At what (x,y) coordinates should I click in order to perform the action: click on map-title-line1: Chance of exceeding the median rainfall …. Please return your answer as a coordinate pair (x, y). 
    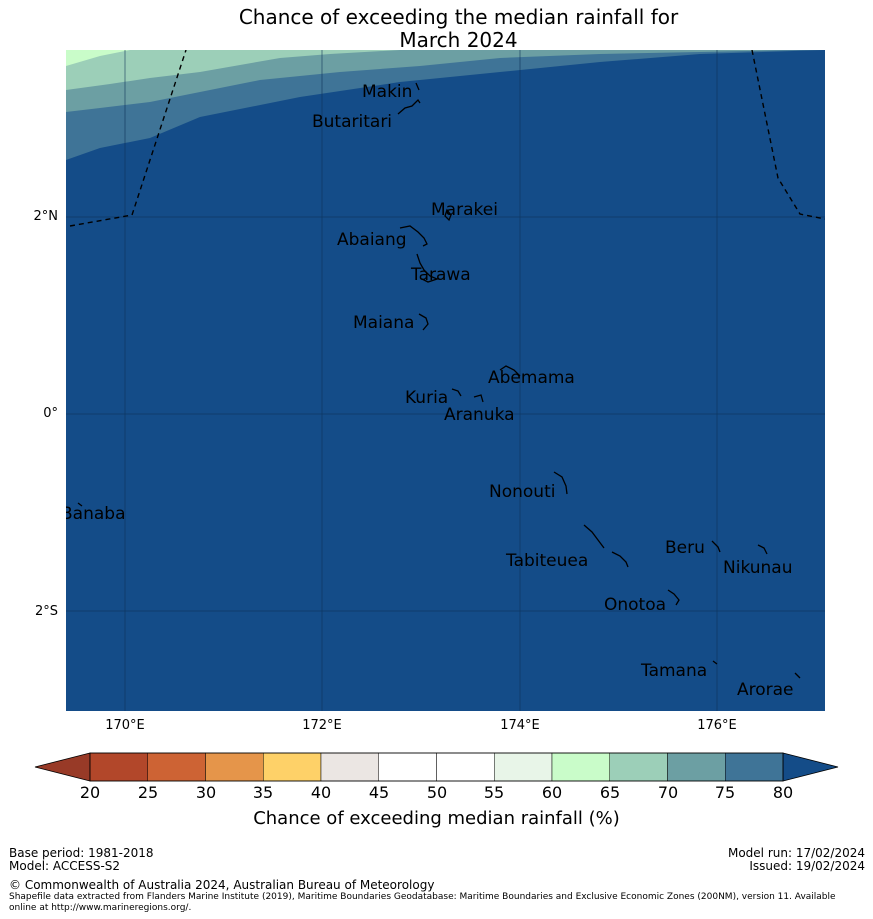
    Looking at the image, I should click on (458, 17).